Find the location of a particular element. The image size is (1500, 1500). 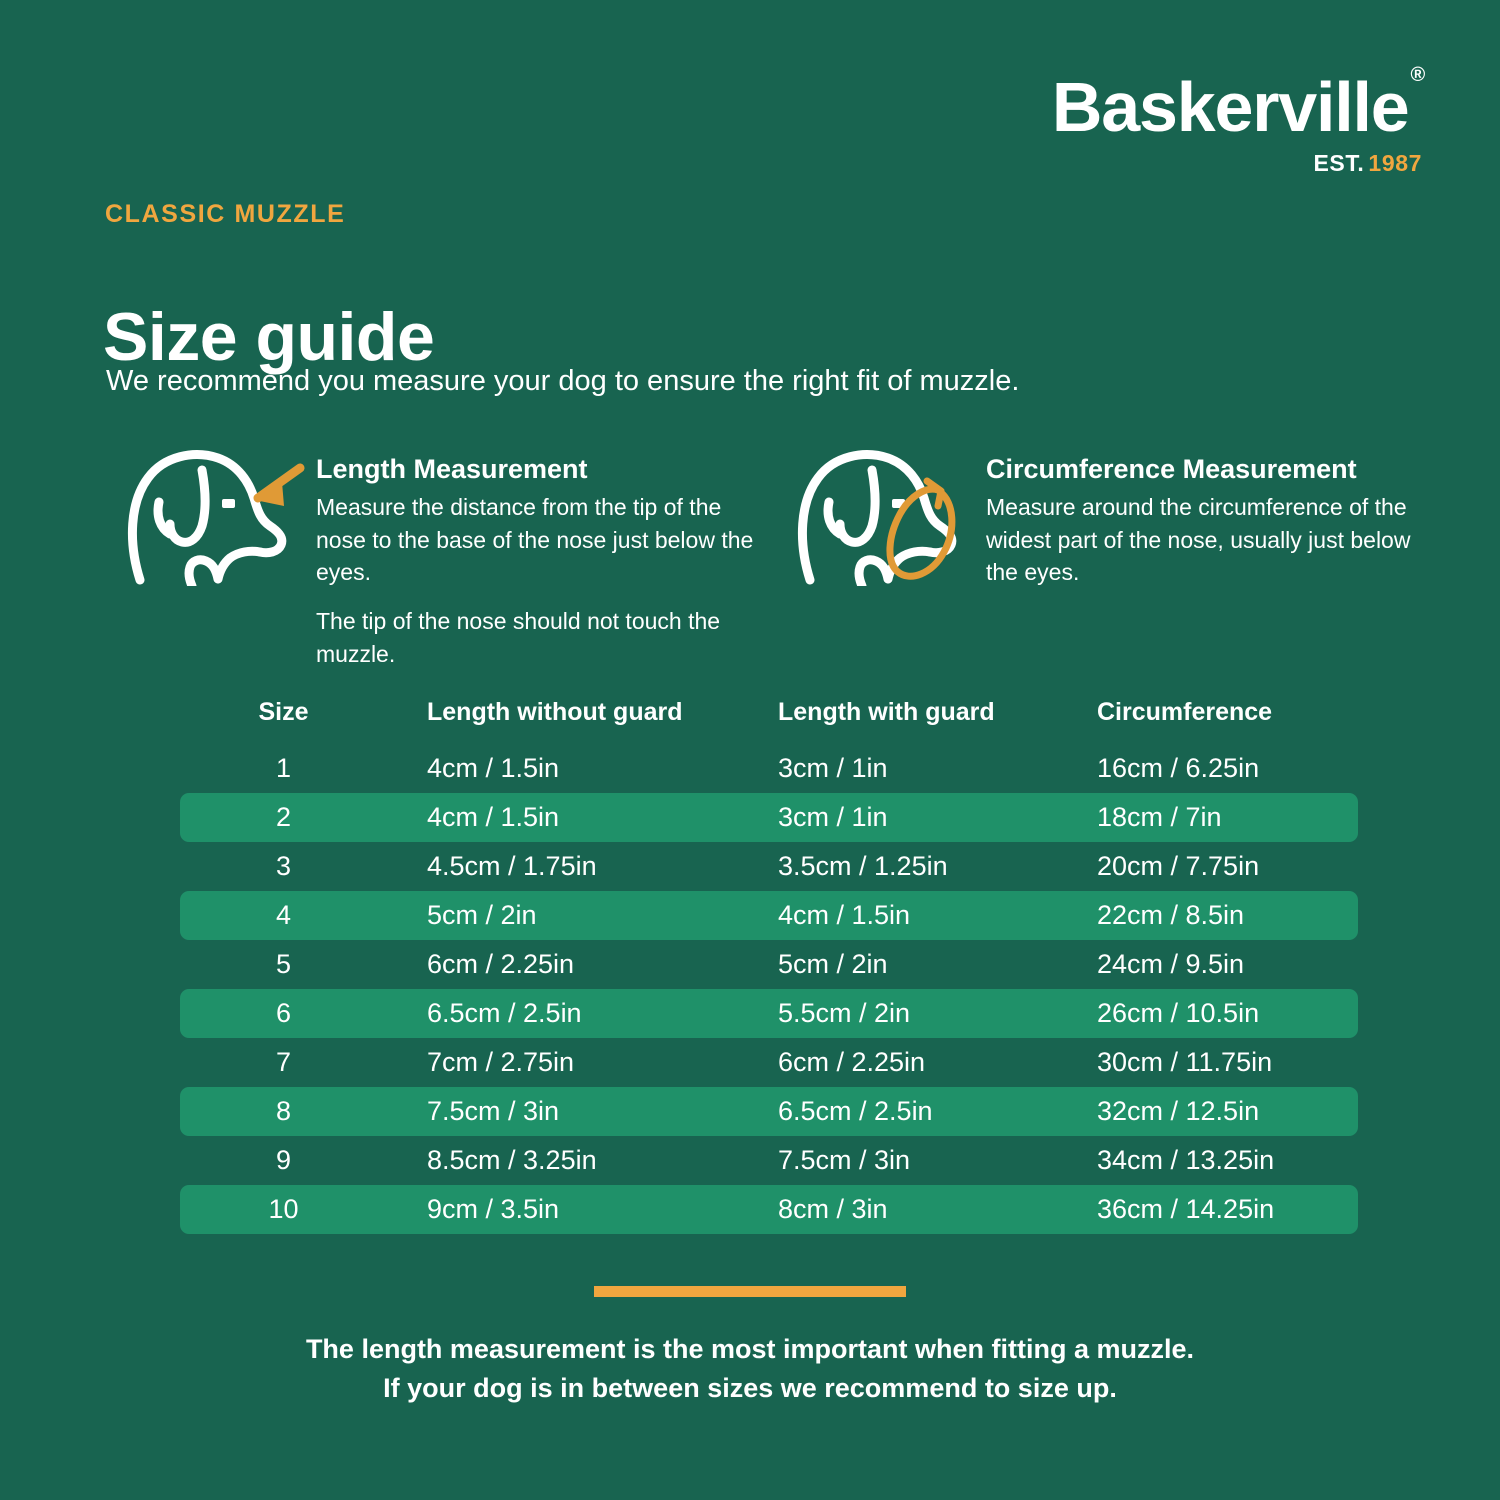

table-row: 4 5cm / 2in 4cm / 1.5in 22cm / 8.5in is located at coordinates (769, 915).